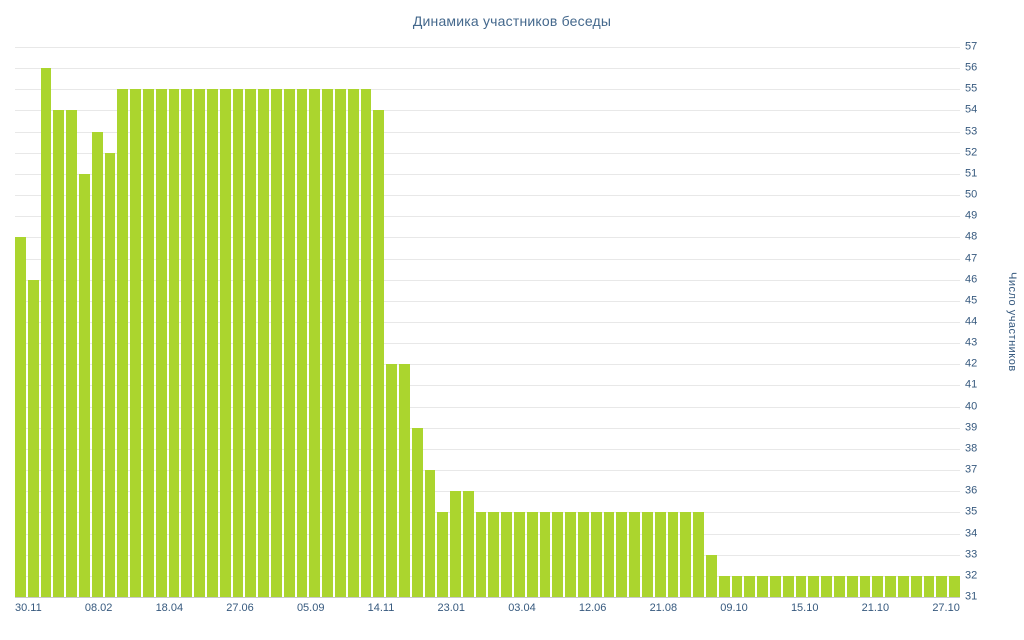 Image resolution: width=1024 pixels, height=640 pixels. I want to click on x-axis-tick-label: 05.09, so click(310, 608).